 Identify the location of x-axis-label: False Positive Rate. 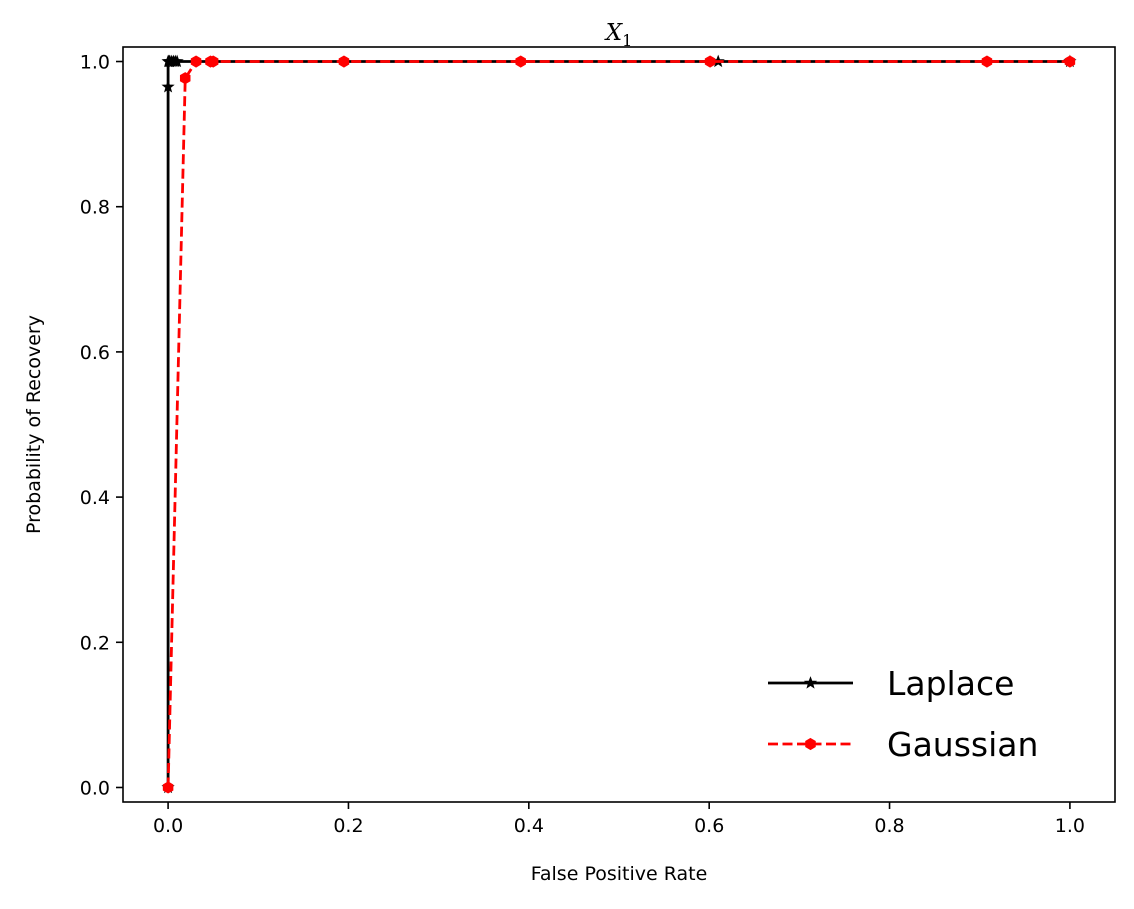
(619, 874).